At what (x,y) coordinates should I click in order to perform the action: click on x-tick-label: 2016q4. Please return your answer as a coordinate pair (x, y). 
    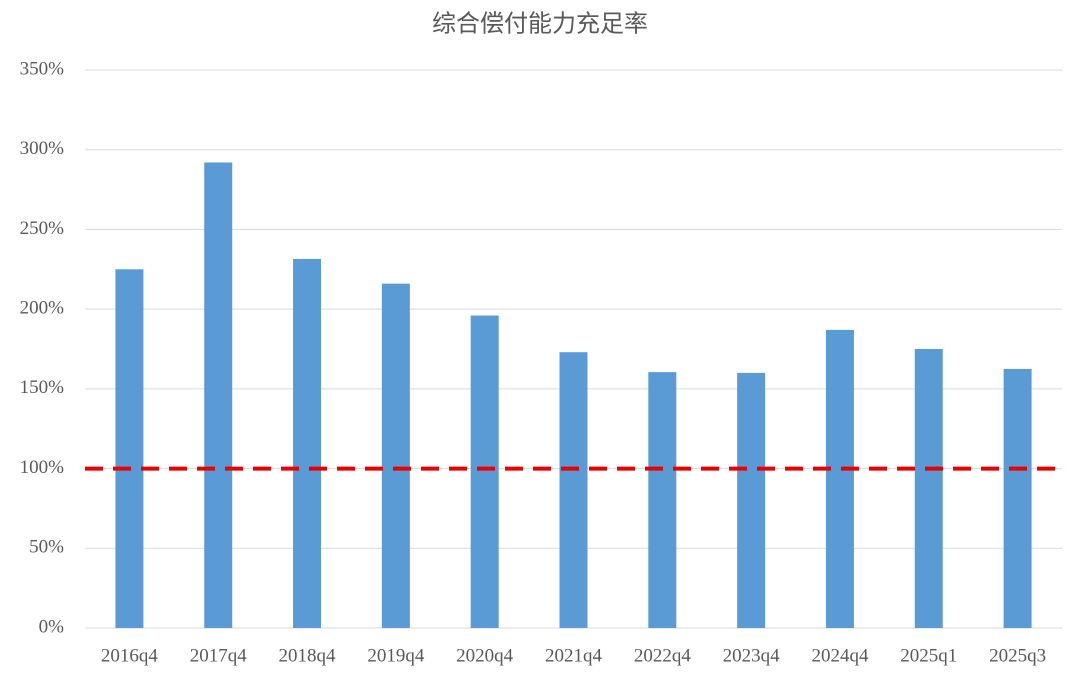
    Looking at the image, I should click on (130, 655).